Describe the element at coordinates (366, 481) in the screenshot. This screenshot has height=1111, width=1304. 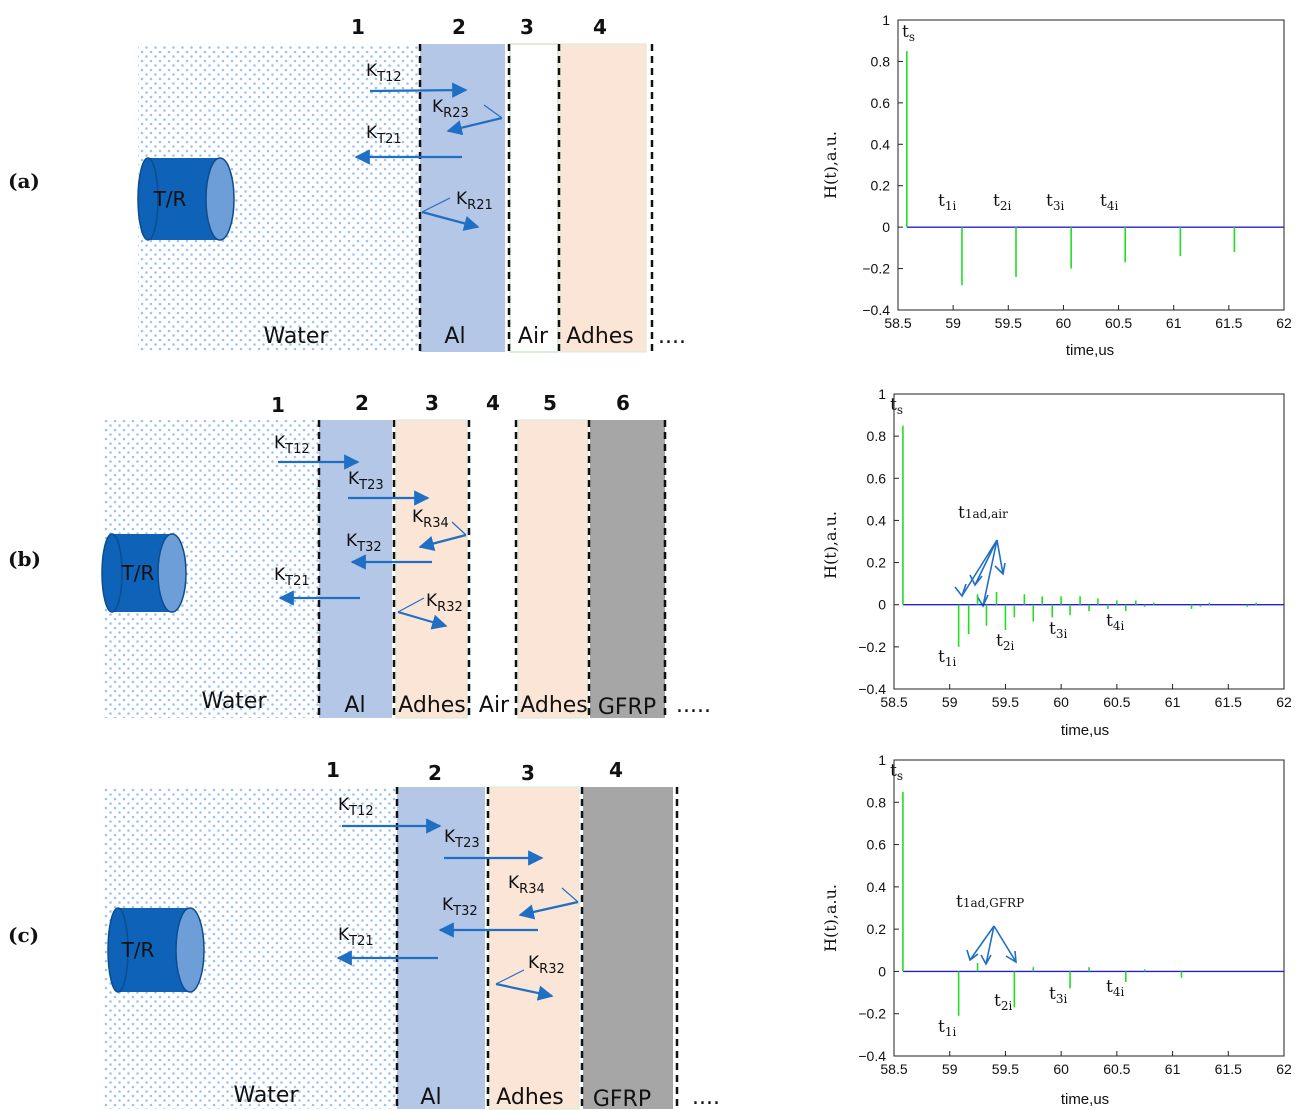
I see `coef-kt23: KT23` at that location.